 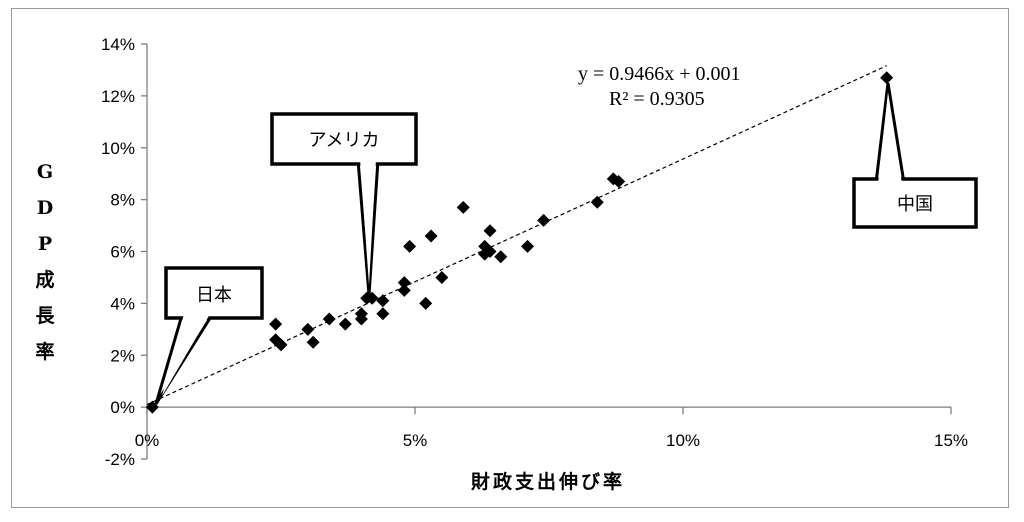 What do you see at coordinates (683, 440) in the screenshot?
I see `x-tick-label: 10%` at bounding box center [683, 440].